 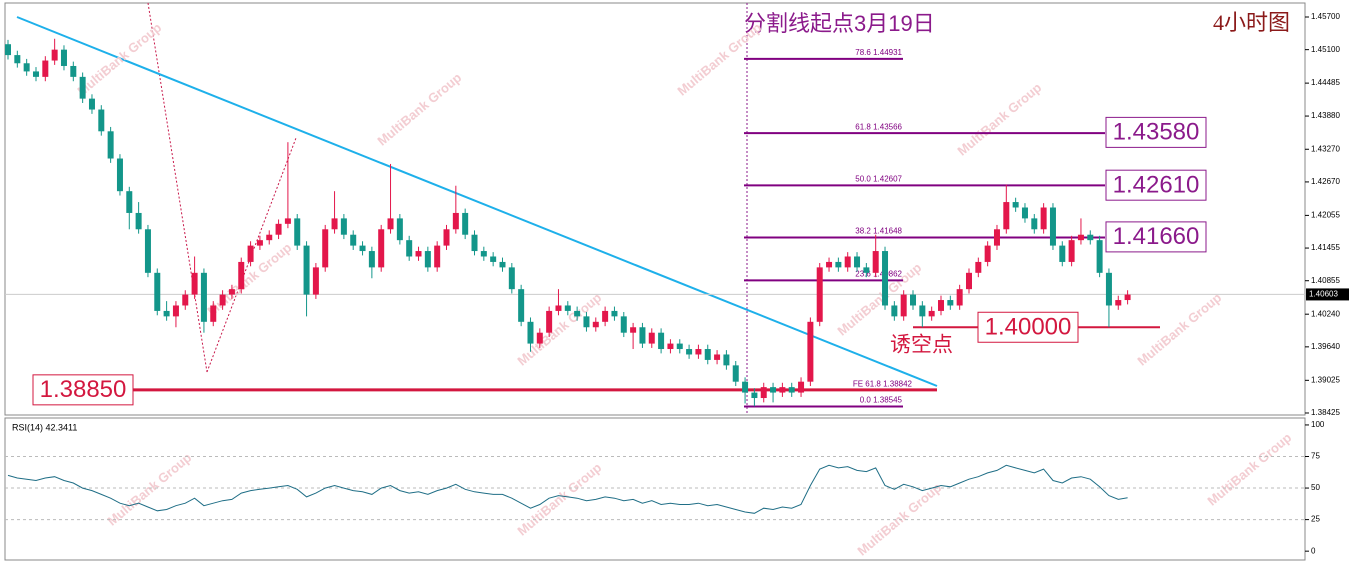 I want to click on y-tick-label: 1.42055, so click(x=1325, y=215).